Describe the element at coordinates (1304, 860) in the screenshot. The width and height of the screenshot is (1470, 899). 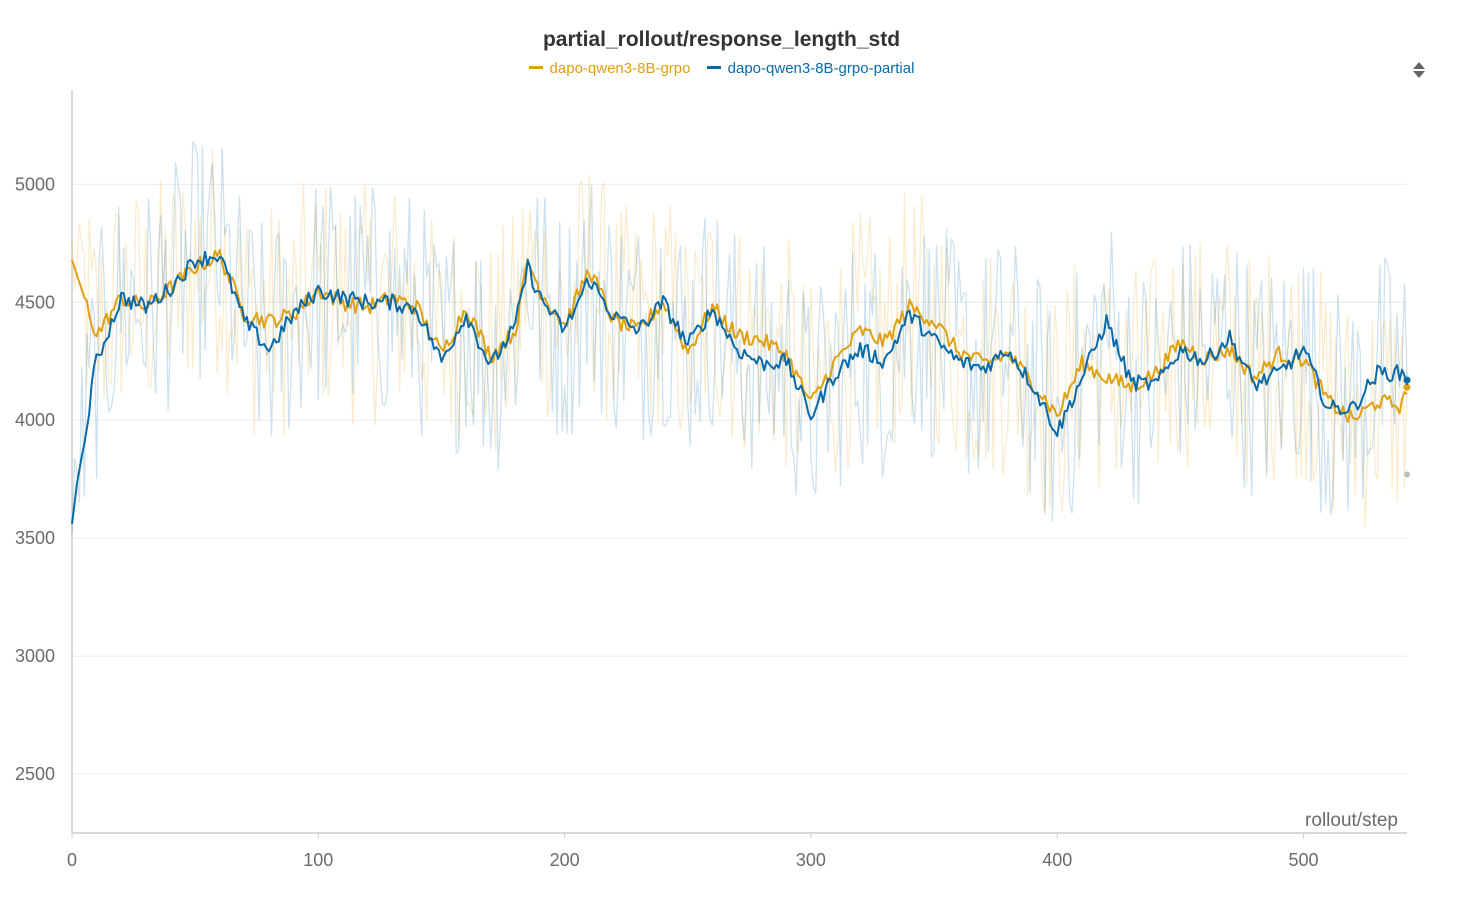
I see `x-tick-label: 500` at that location.